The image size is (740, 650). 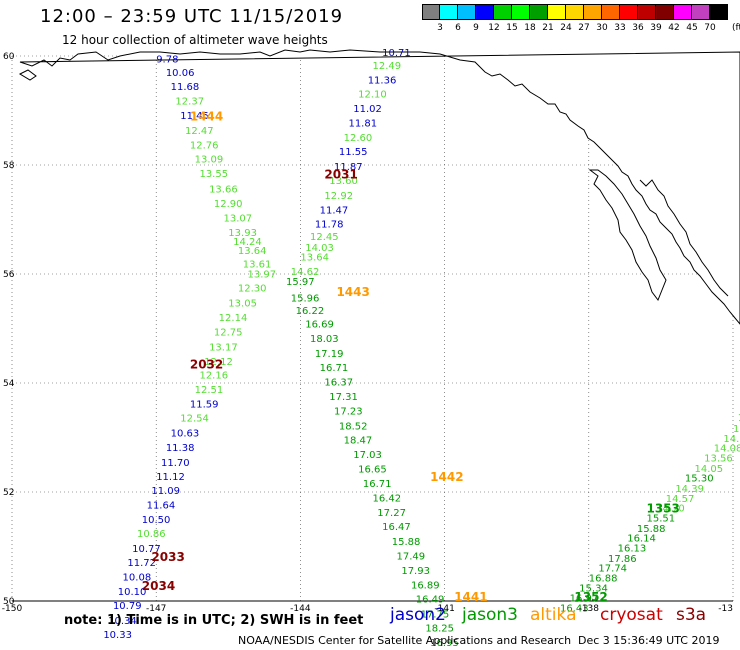 What do you see at coordinates (310, 311) in the screenshot?
I see `wave-height-value: 16.22` at bounding box center [310, 311].